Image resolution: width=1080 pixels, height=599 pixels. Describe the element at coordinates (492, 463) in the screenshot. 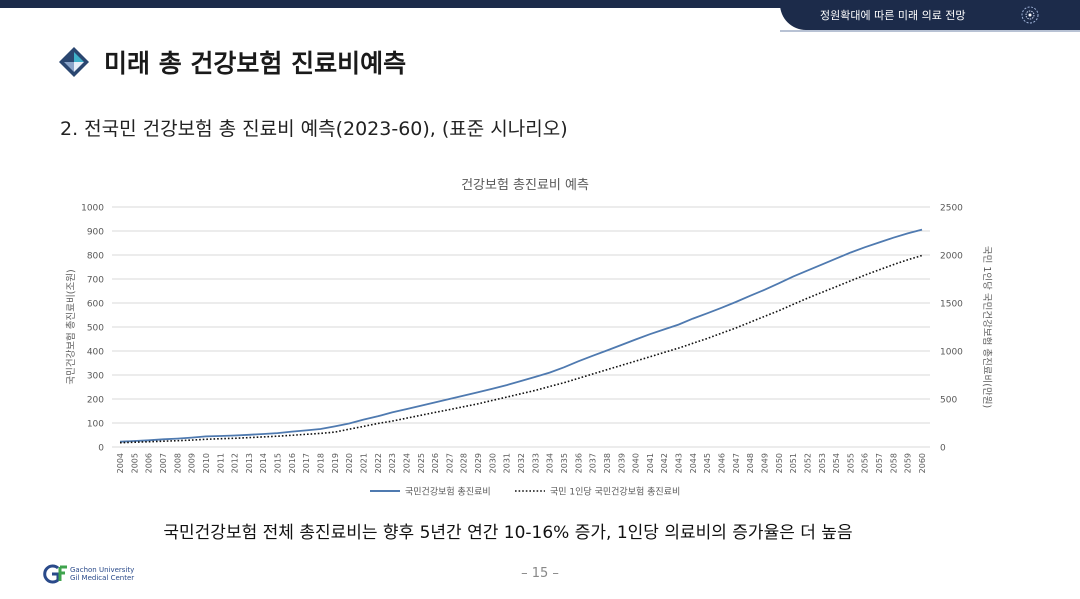

I see `x-tick-label: 2030` at that location.